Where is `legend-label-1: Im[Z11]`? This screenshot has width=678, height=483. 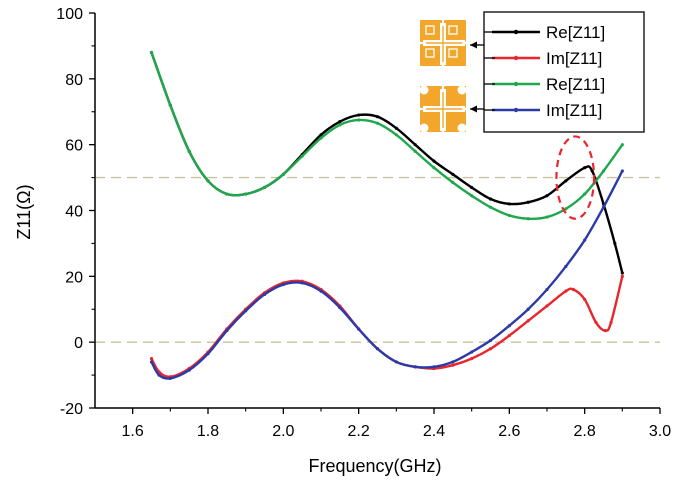
legend-label-1: Im[Z11] is located at coordinates (574, 58).